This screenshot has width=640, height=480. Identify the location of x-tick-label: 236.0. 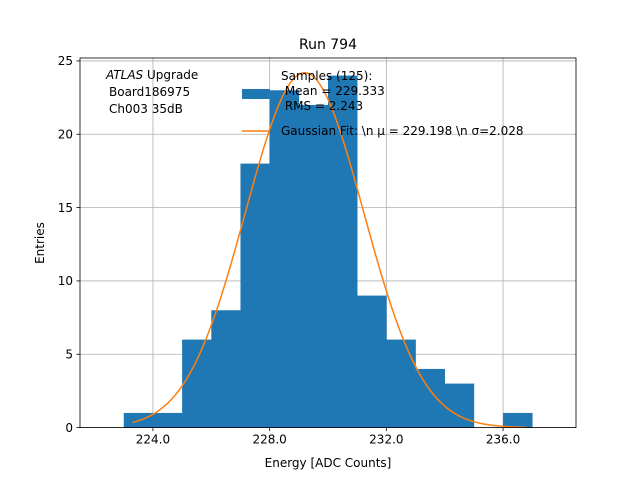
(503, 440).